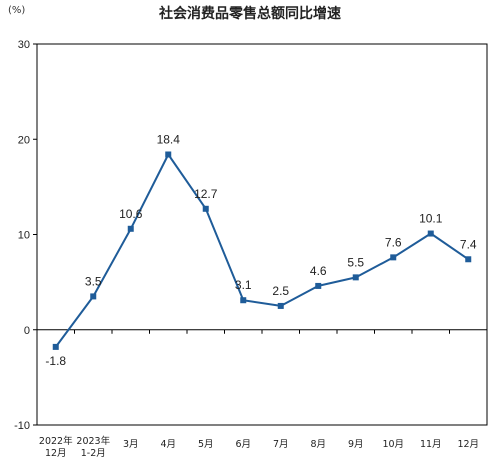  Describe the element at coordinates (16, 10) in the screenshot. I see `y-axis-unit: (%)` at that location.